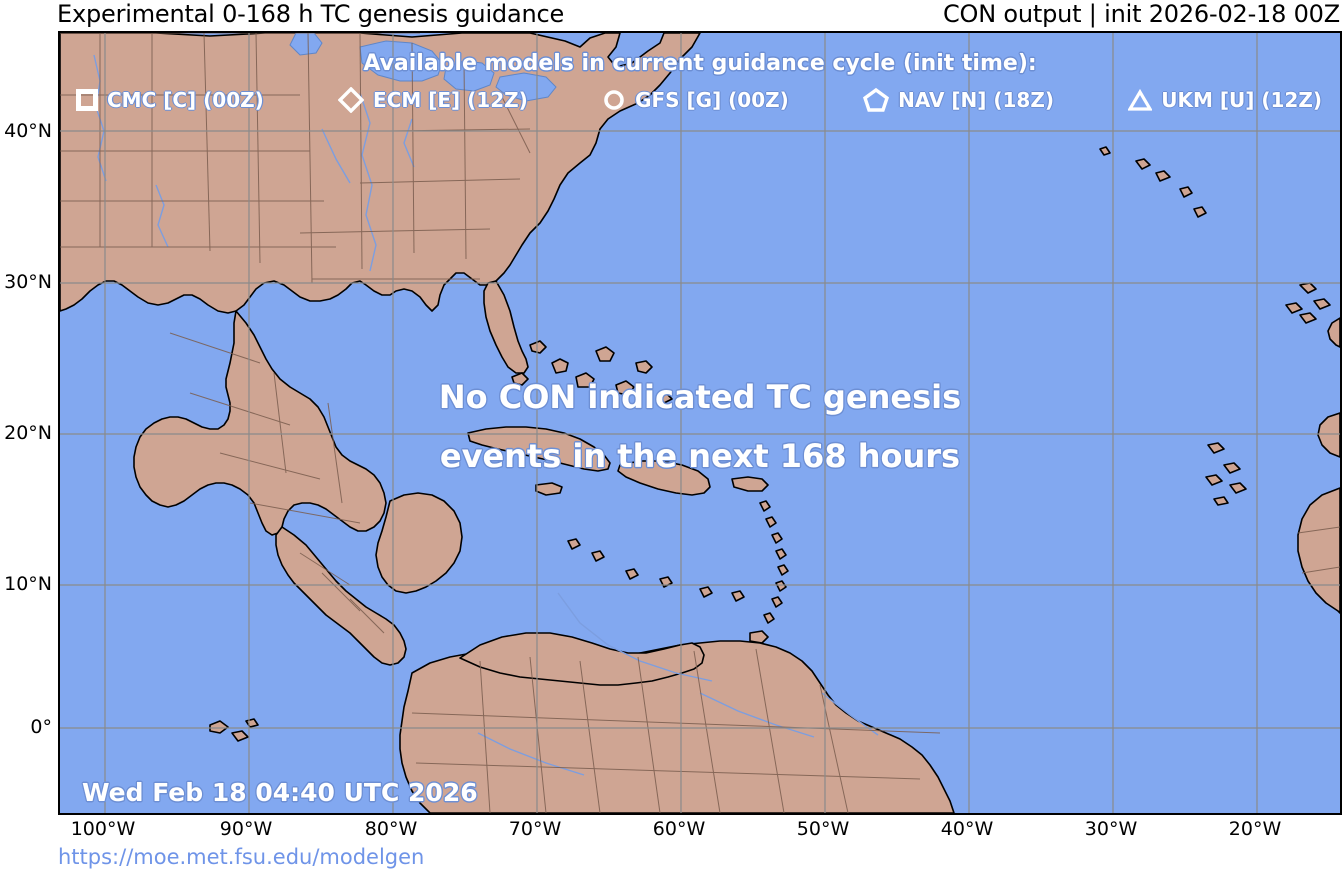 The image size is (1342, 877). I want to click on legend-item-cmc: CMC [C] (00Z), so click(170, 100).